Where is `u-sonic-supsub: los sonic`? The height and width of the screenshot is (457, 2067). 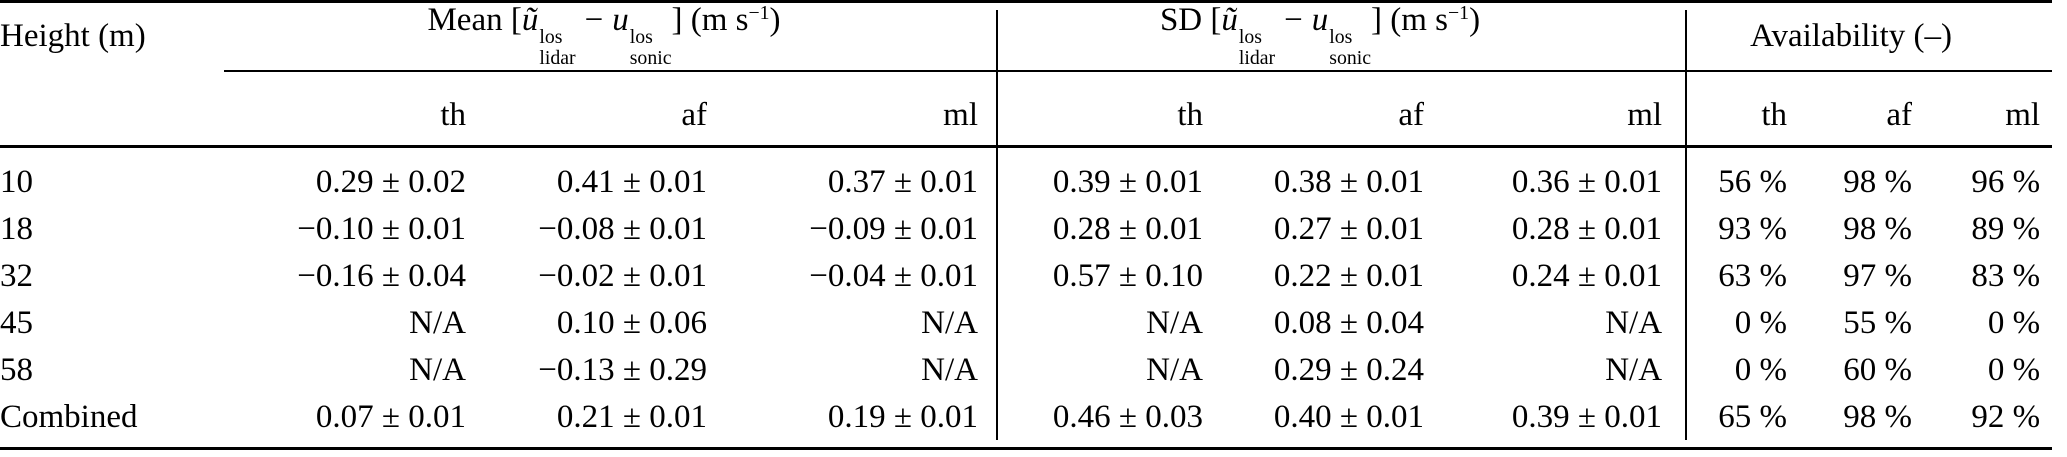 u-sonic-supsub: los sonic is located at coordinates (1350, 47).